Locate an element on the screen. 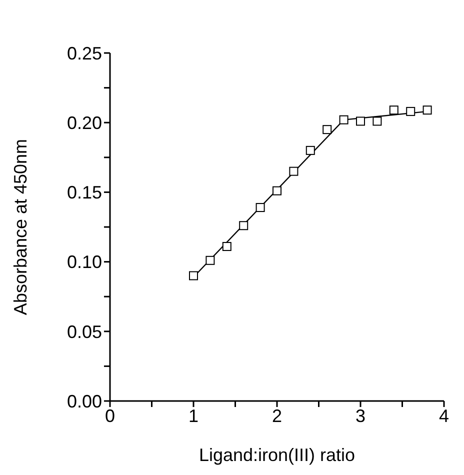 The height and width of the screenshot is (475, 464). y-axis-title: Absorbance at 450nm is located at coordinates (20, 227).